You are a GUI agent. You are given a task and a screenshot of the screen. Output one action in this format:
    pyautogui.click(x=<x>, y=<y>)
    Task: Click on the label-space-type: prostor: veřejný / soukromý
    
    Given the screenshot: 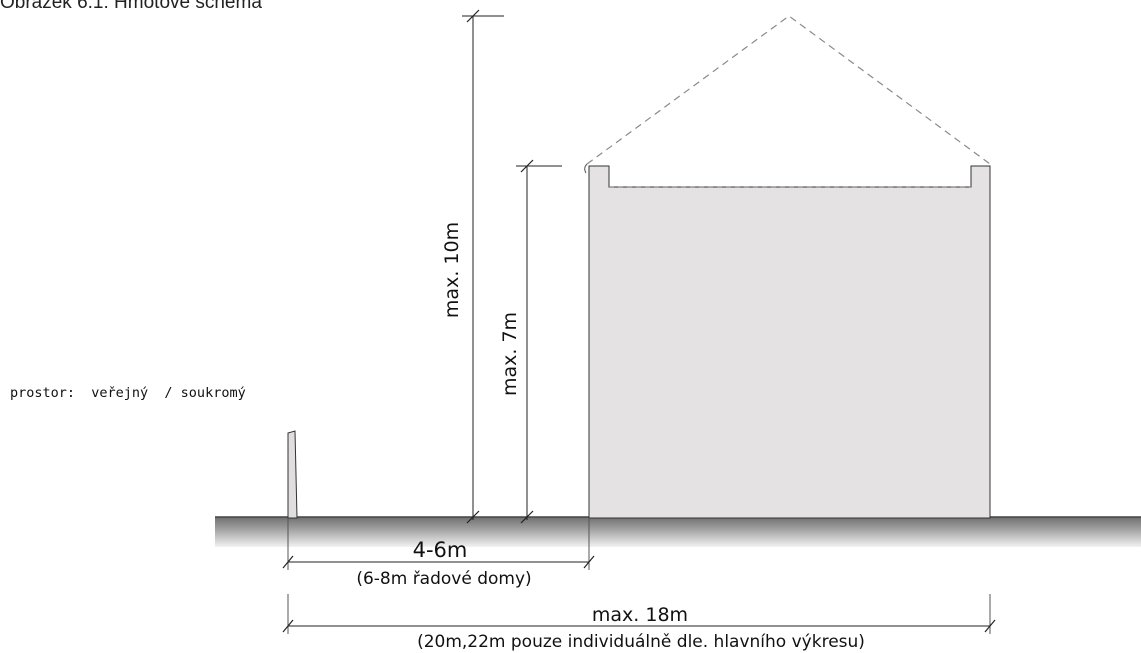 What is the action you would take?
    pyautogui.click(x=128, y=393)
    